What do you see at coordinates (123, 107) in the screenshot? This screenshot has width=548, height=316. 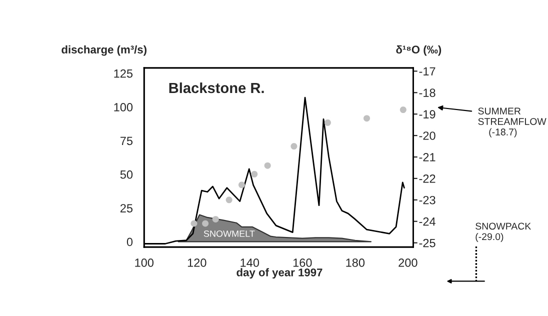 I see `y-tick-label: 100` at bounding box center [123, 107].